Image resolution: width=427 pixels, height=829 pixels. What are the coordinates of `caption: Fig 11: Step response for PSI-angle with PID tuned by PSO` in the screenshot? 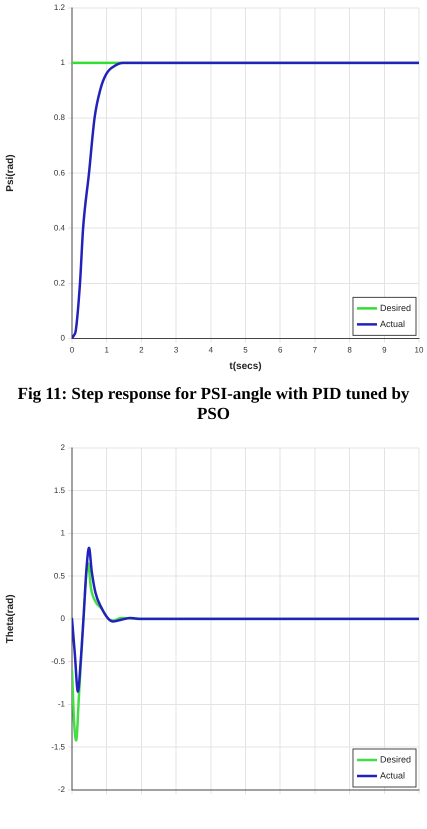 It's located at (213, 404).